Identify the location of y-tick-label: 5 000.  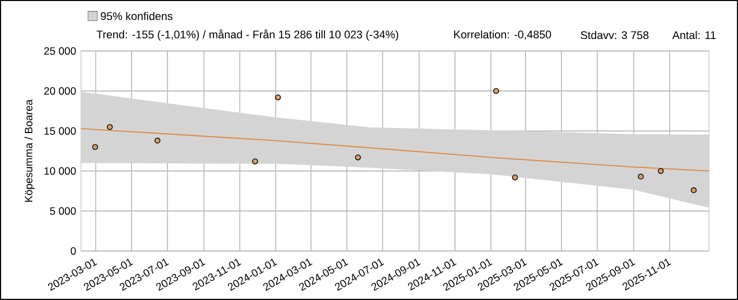
(63, 211).